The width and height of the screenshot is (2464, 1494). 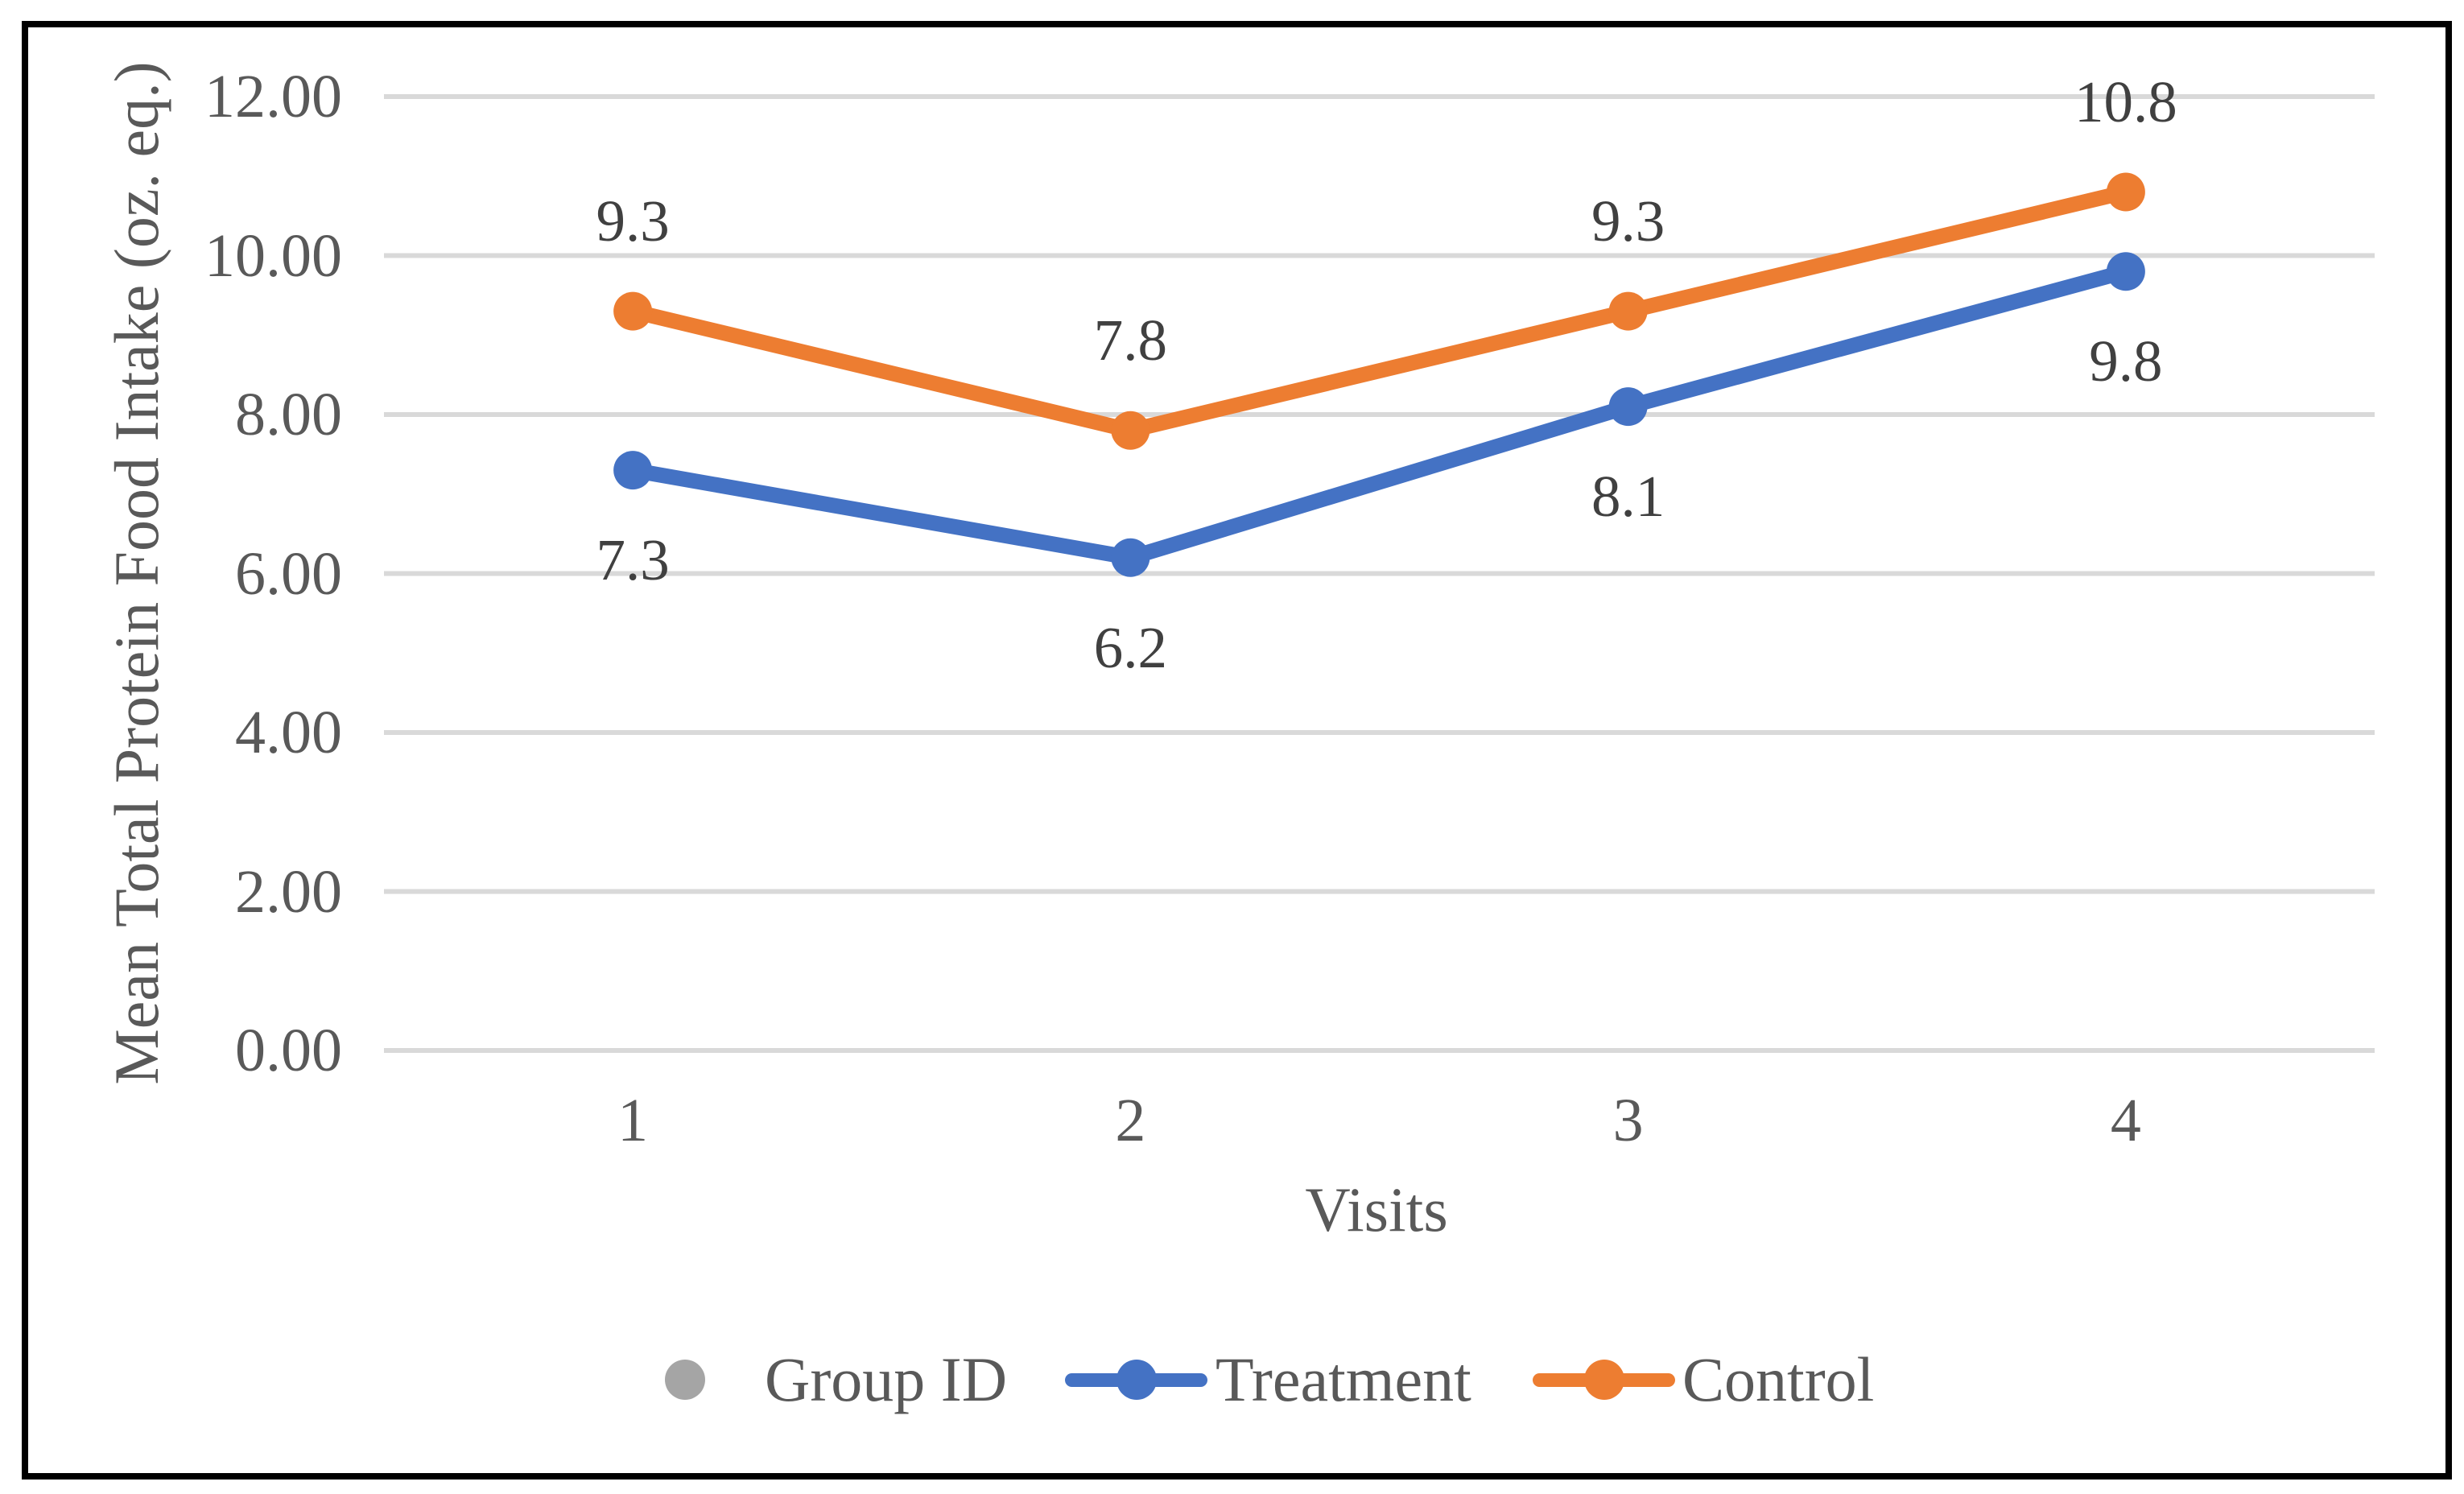 I want to click on legend-item-treatment: Treatment, so click(x=1268, y=1379).